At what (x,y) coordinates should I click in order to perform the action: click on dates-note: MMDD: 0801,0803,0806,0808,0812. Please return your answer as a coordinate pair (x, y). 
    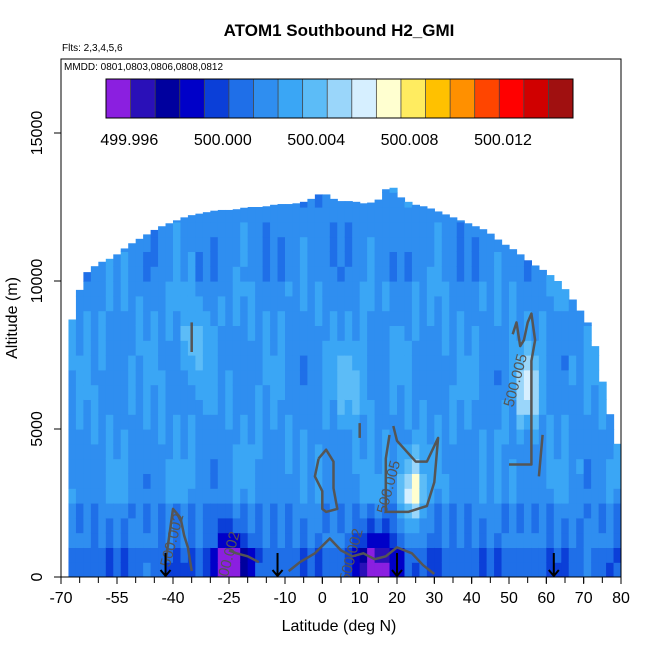
    Looking at the image, I should click on (143, 67).